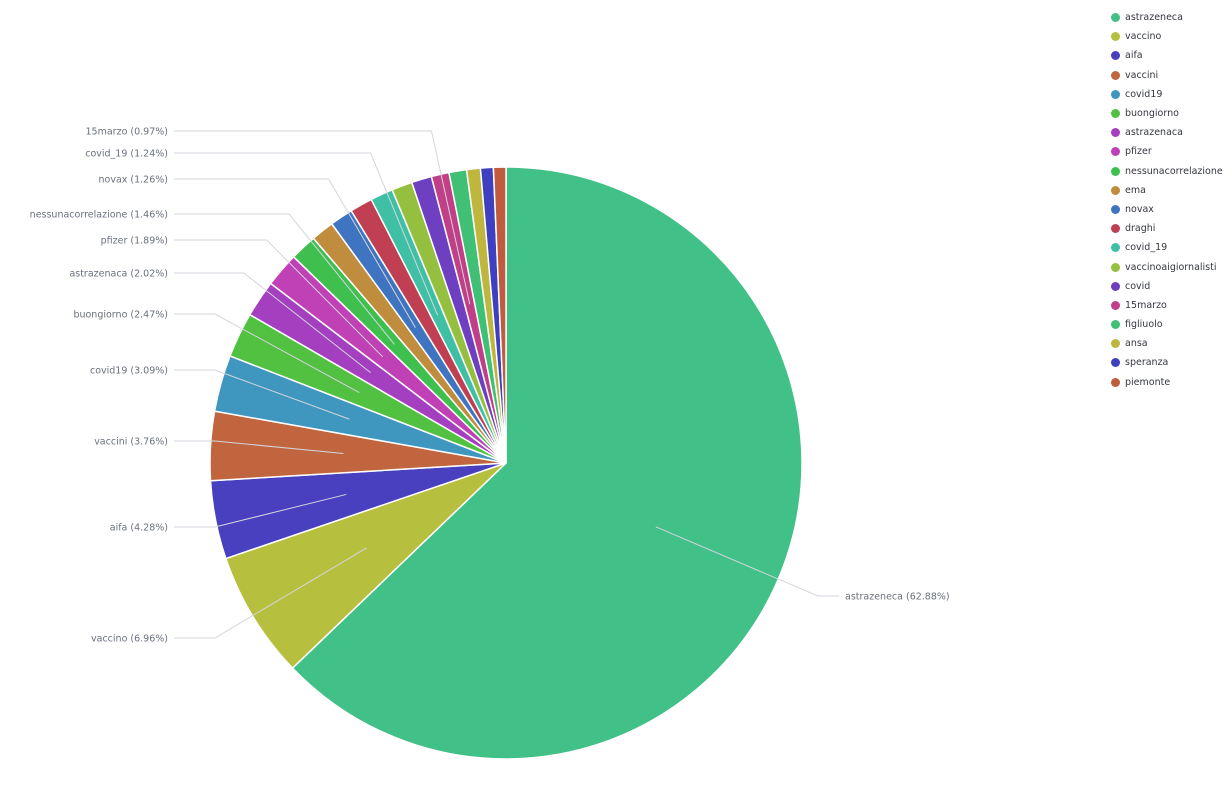 This screenshot has height=810, width=1232. I want to click on legend-item-covid: covid, so click(1171, 286).